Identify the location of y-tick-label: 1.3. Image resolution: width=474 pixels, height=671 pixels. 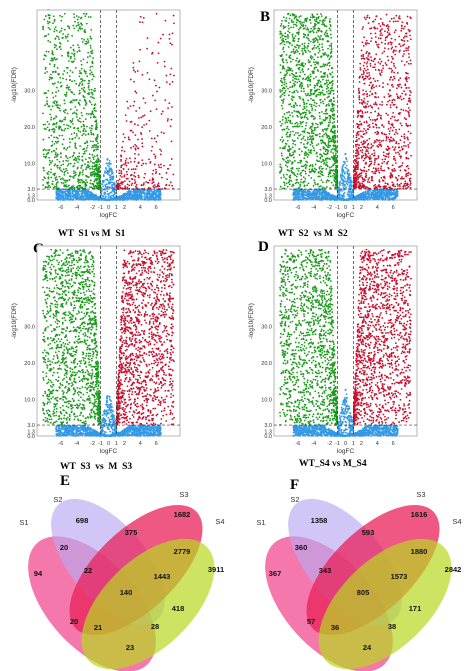
(31, 196).